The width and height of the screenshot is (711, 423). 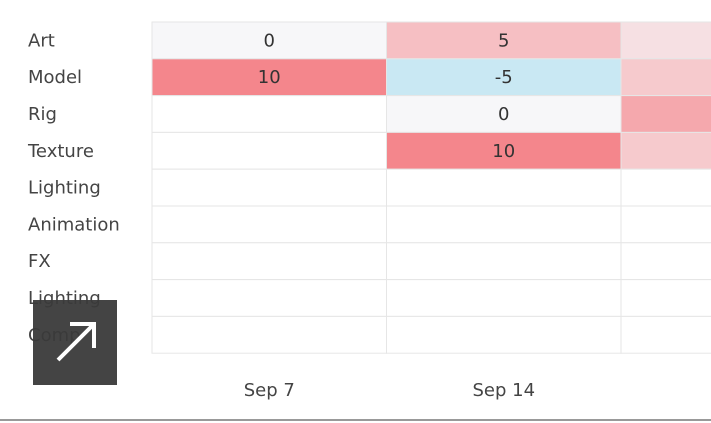 What do you see at coordinates (83, 335) in the screenshot?
I see `expand-arrow-head` at bounding box center [83, 335].